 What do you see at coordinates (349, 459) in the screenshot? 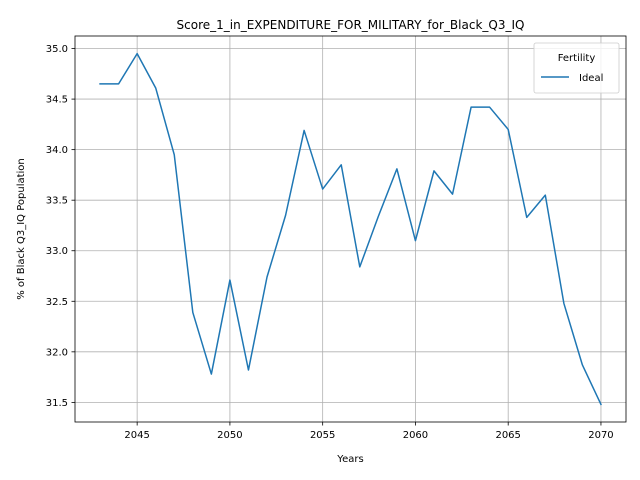
I see `x-axis-label: Years` at bounding box center [349, 459].